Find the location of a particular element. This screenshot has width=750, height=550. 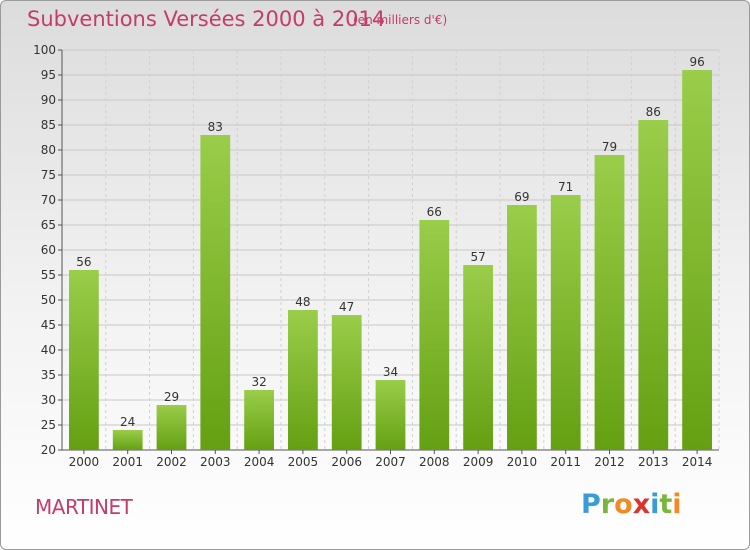

x-tick-label: 2010 is located at coordinates (522, 462).